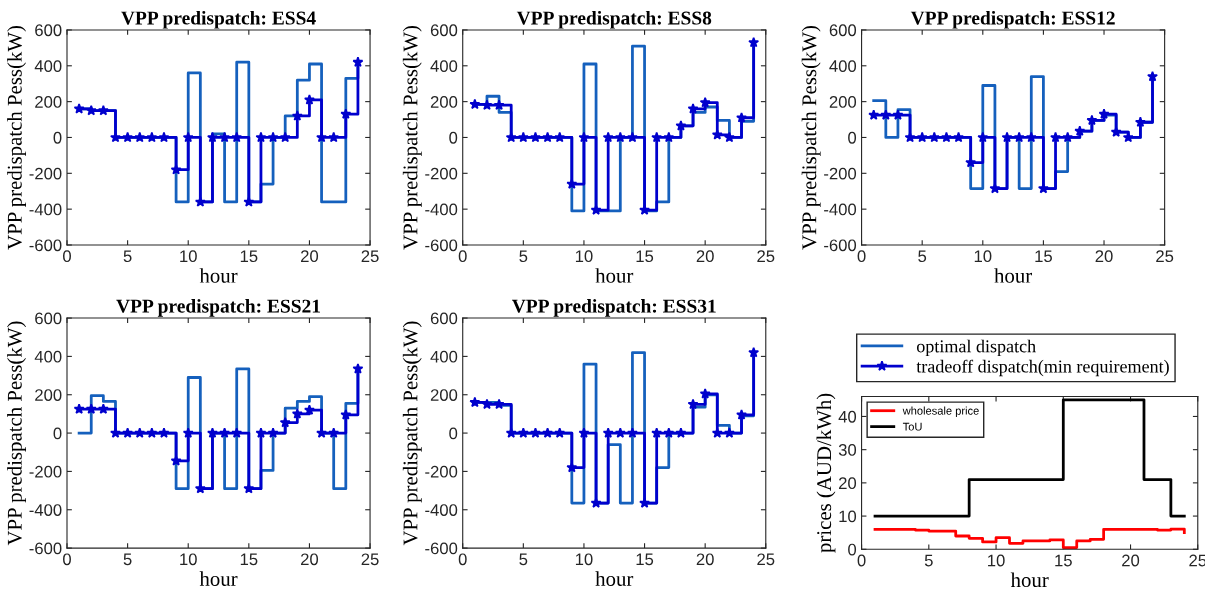 The image size is (1205, 599). I want to click on chart-title: VPP predispatch: ESS12, so click(1012, 19).